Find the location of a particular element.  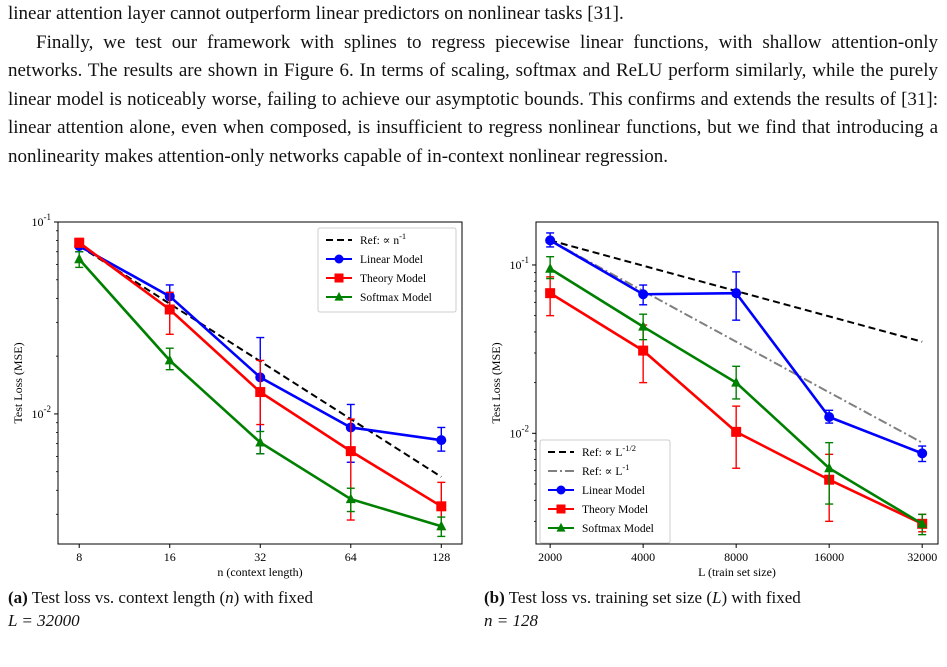

series-line is located at coordinates (736, 341).